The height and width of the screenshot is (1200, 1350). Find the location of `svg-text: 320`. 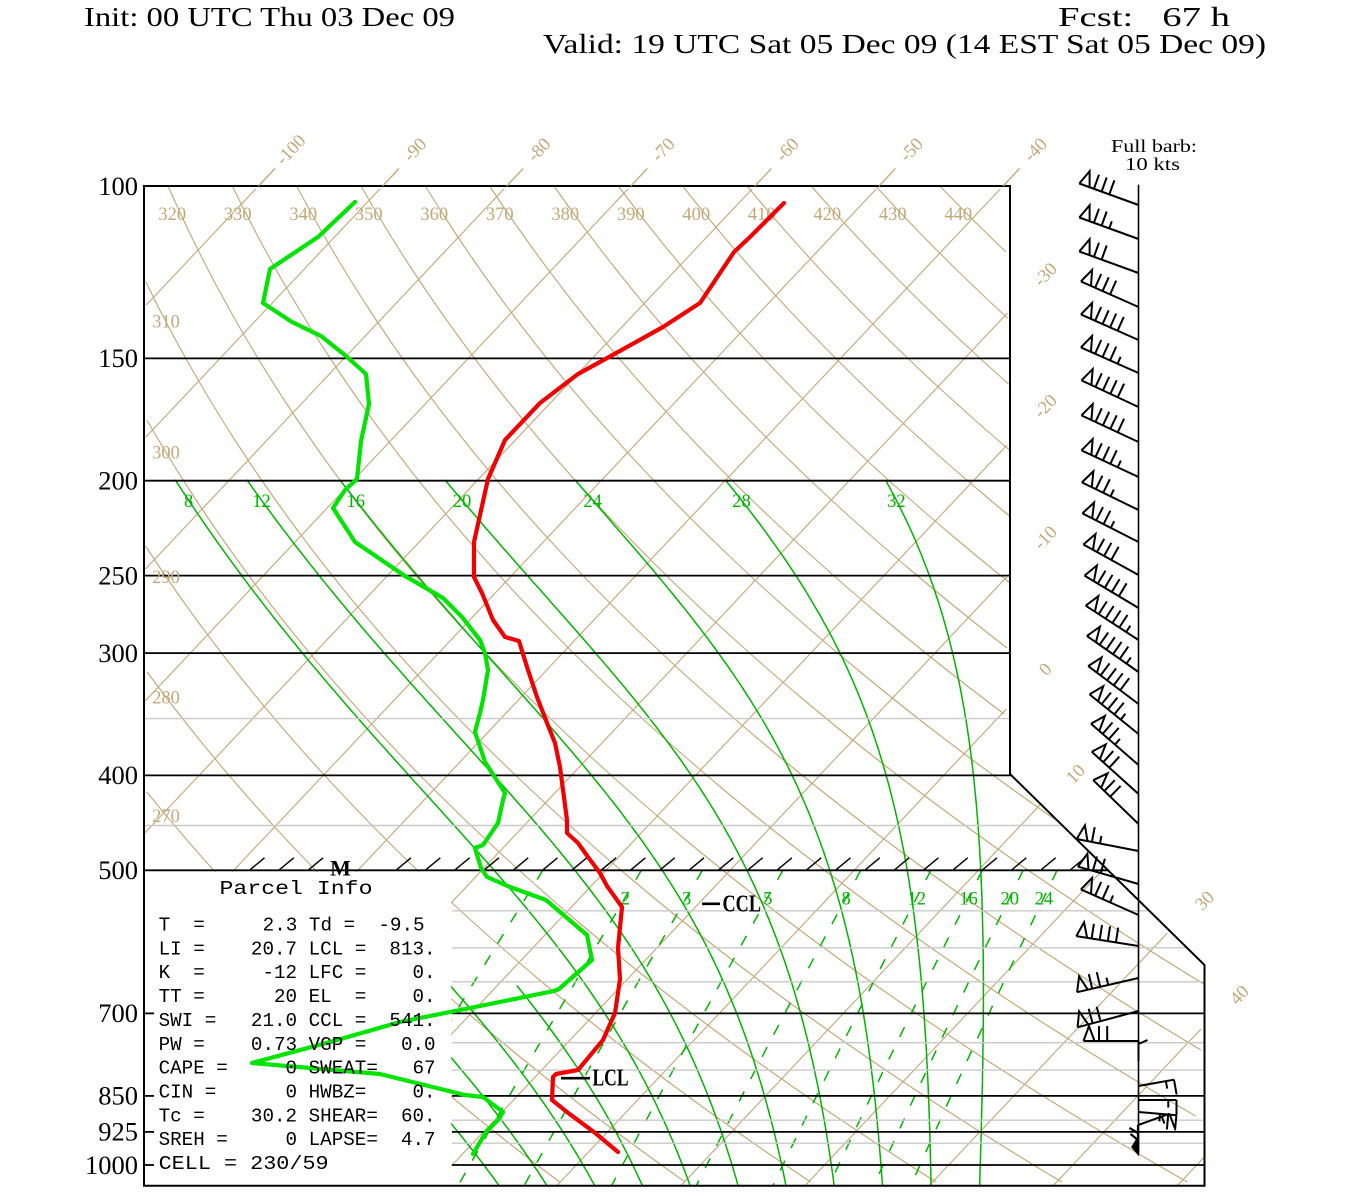

svg-text: 320 is located at coordinates (172, 215).